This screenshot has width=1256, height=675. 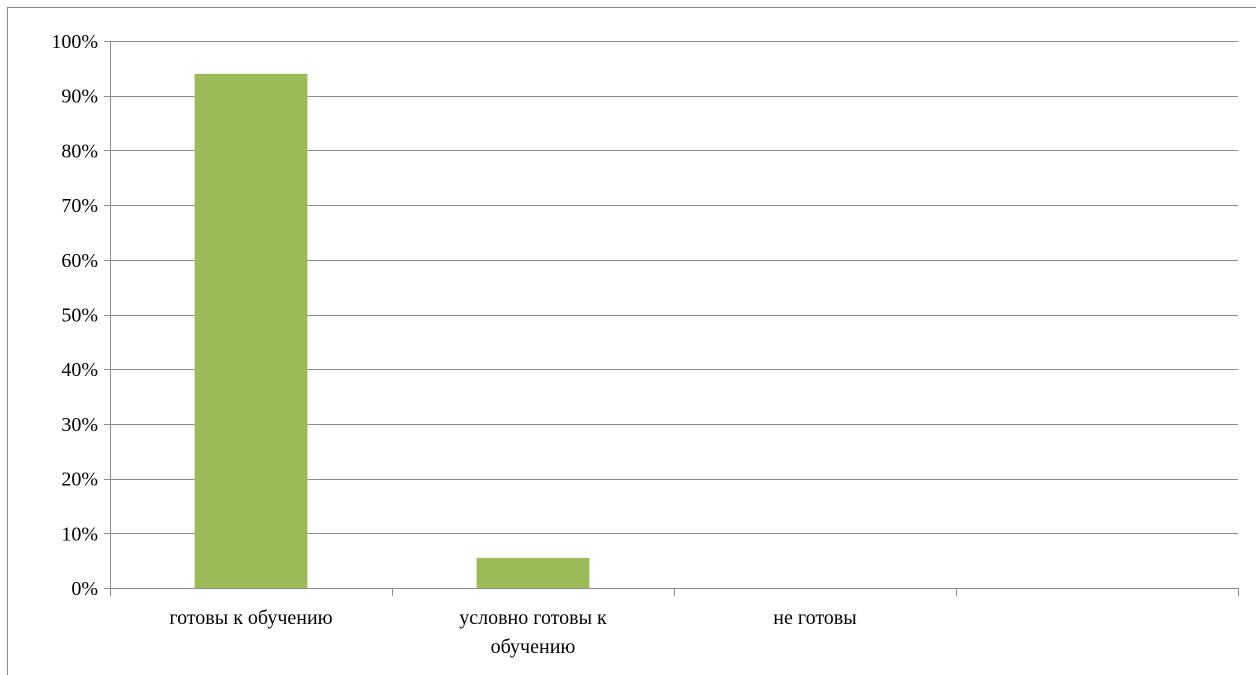 I want to click on y-tick-label: 30%, so click(x=79, y=425).